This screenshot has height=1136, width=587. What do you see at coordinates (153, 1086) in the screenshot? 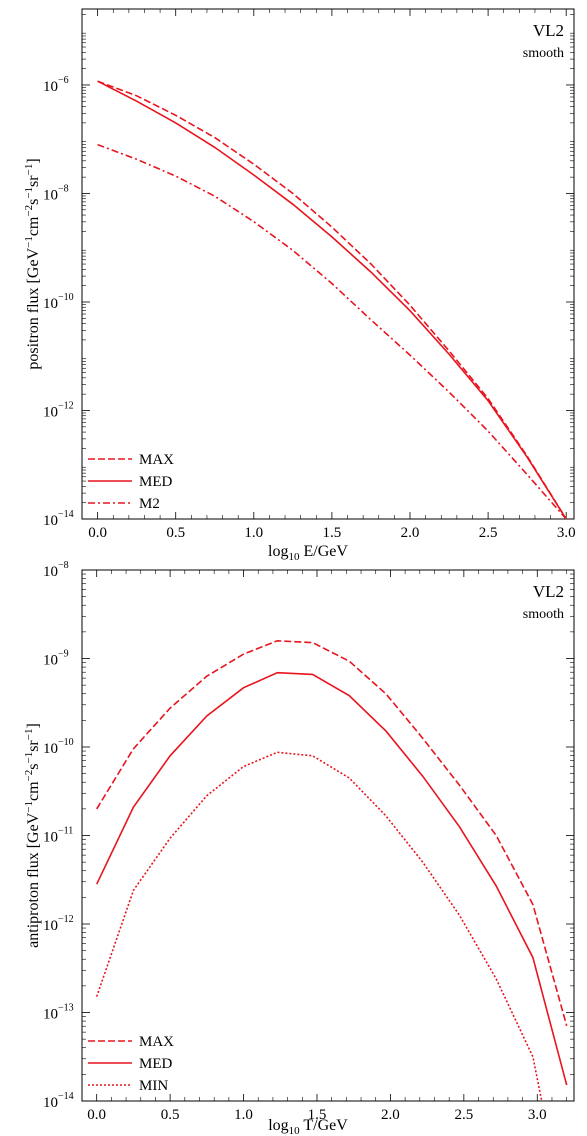
I see `legend-label-min: MIN` at bounding box center [153, 1086].